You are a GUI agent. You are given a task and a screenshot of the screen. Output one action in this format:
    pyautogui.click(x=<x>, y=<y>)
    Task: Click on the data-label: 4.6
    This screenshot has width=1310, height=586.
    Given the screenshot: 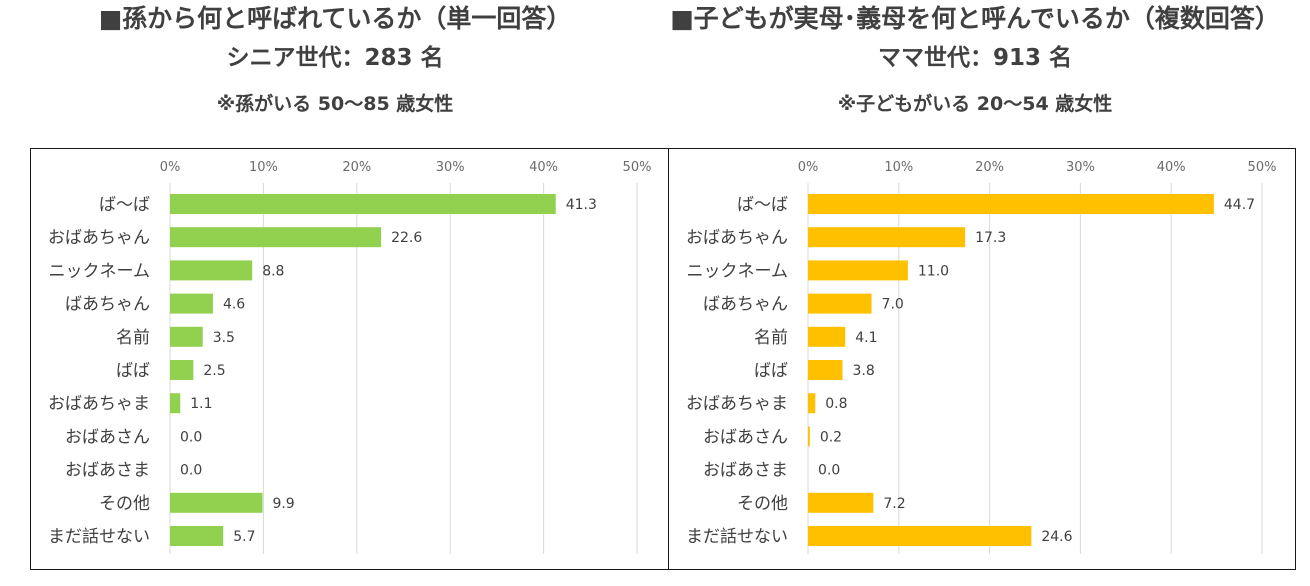 What is the action you would take?
    pyautogui.click(x=234, y=305)
    